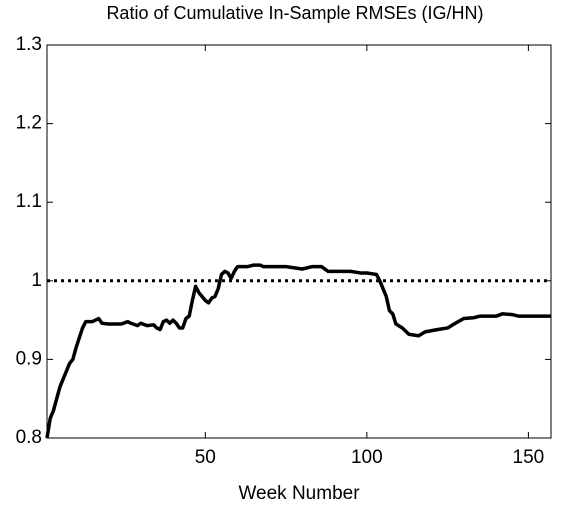 The height and width of the screenshot is (508, 571). What do you see at coordinates (529, 457) in the screenshot?
I see `x-tick-label: 150` at bounding box center [529, 457].